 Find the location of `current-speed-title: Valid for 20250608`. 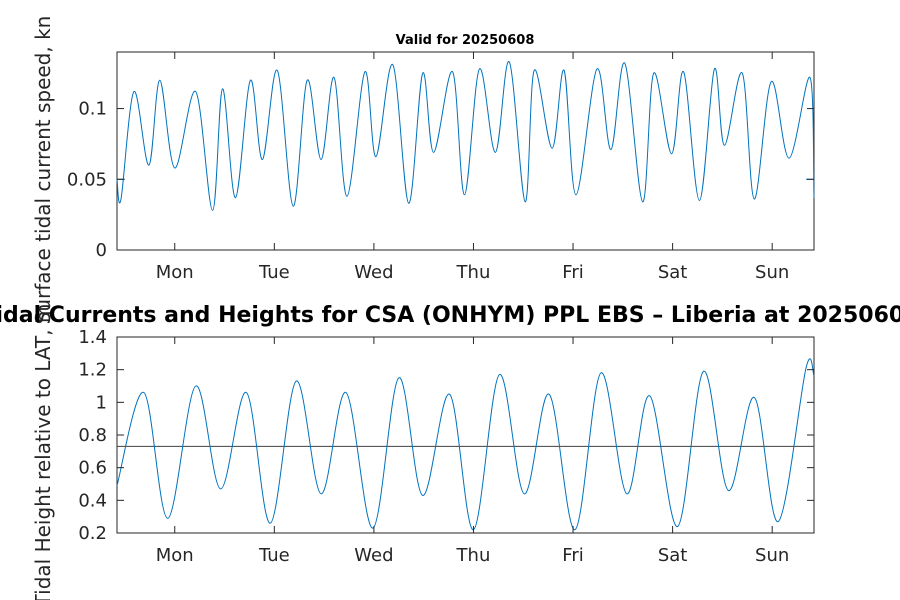

current-speed-title: Valid for 20250608 is located at coordinates (465, 40).